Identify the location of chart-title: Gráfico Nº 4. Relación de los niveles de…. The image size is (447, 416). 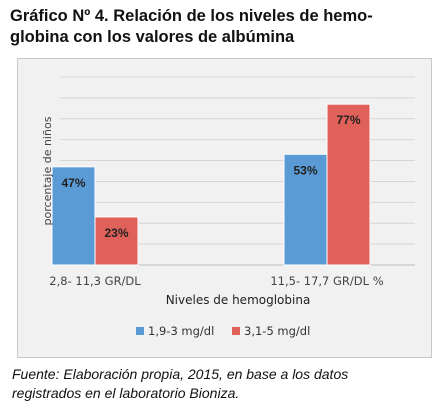
(225, 27).